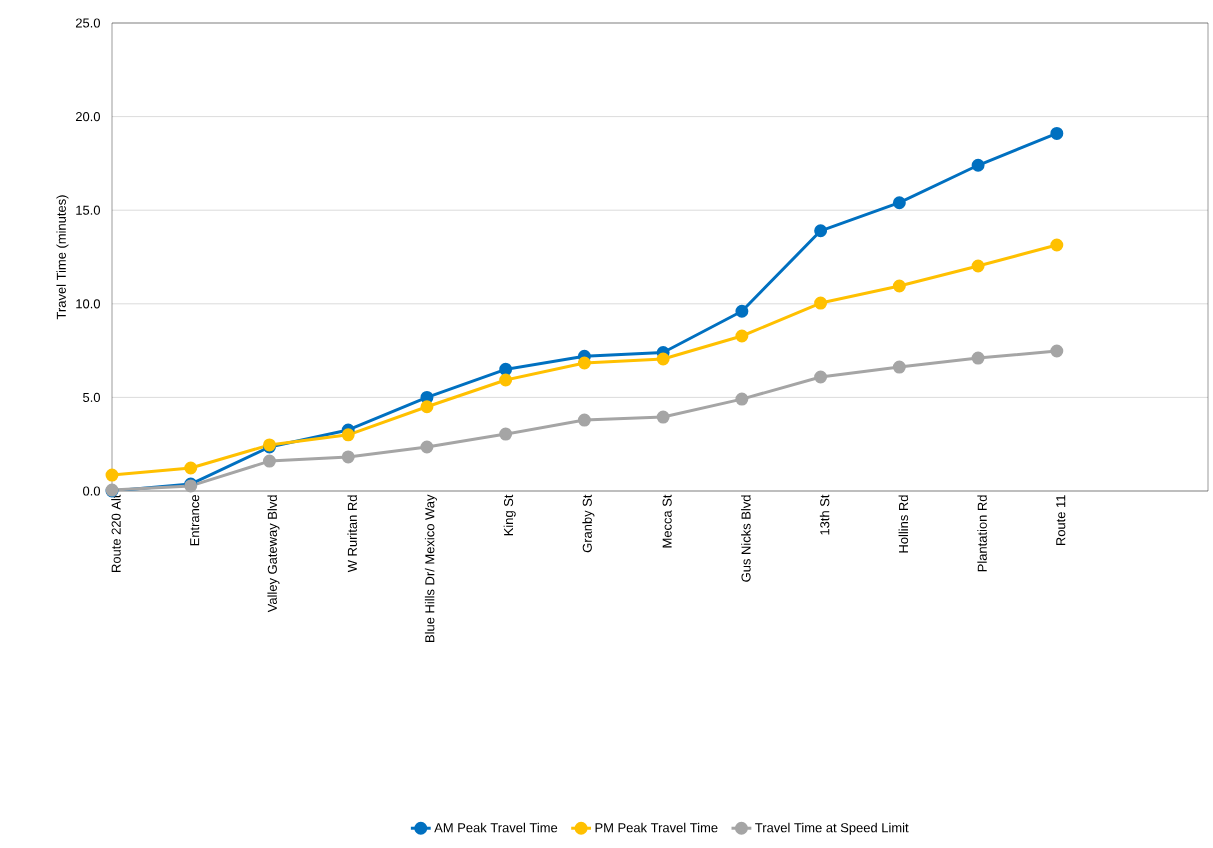 This screenshot has width=1213, height=848. Describe the element at coordinates (588, 523) in the screenshot. I see `x-tick-label: Granby St` at that location.